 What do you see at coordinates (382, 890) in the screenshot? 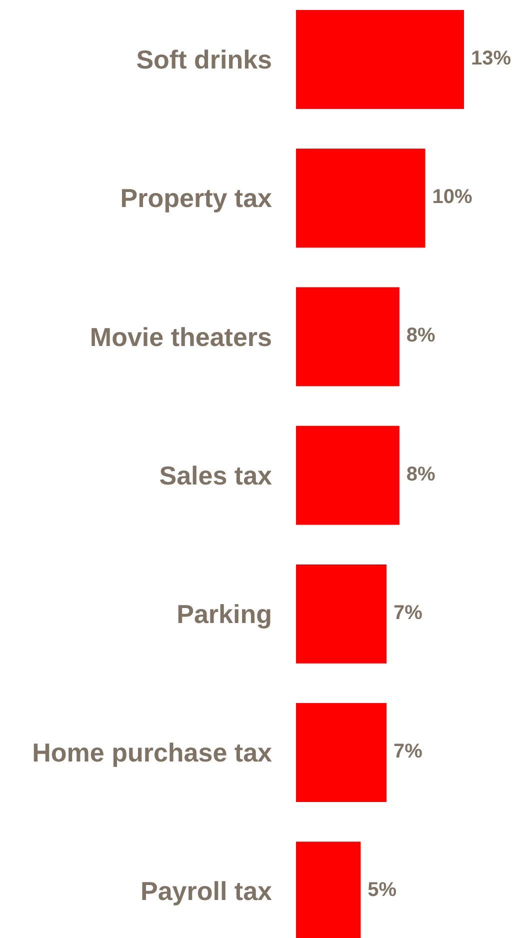
I see `data-label: 5%` at bounding box center [382, 890].